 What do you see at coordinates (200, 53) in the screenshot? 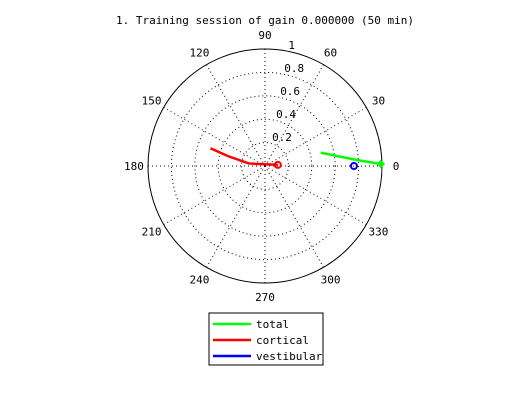
I see `angle-tick-label: 120` at bounding box center [200, 53].